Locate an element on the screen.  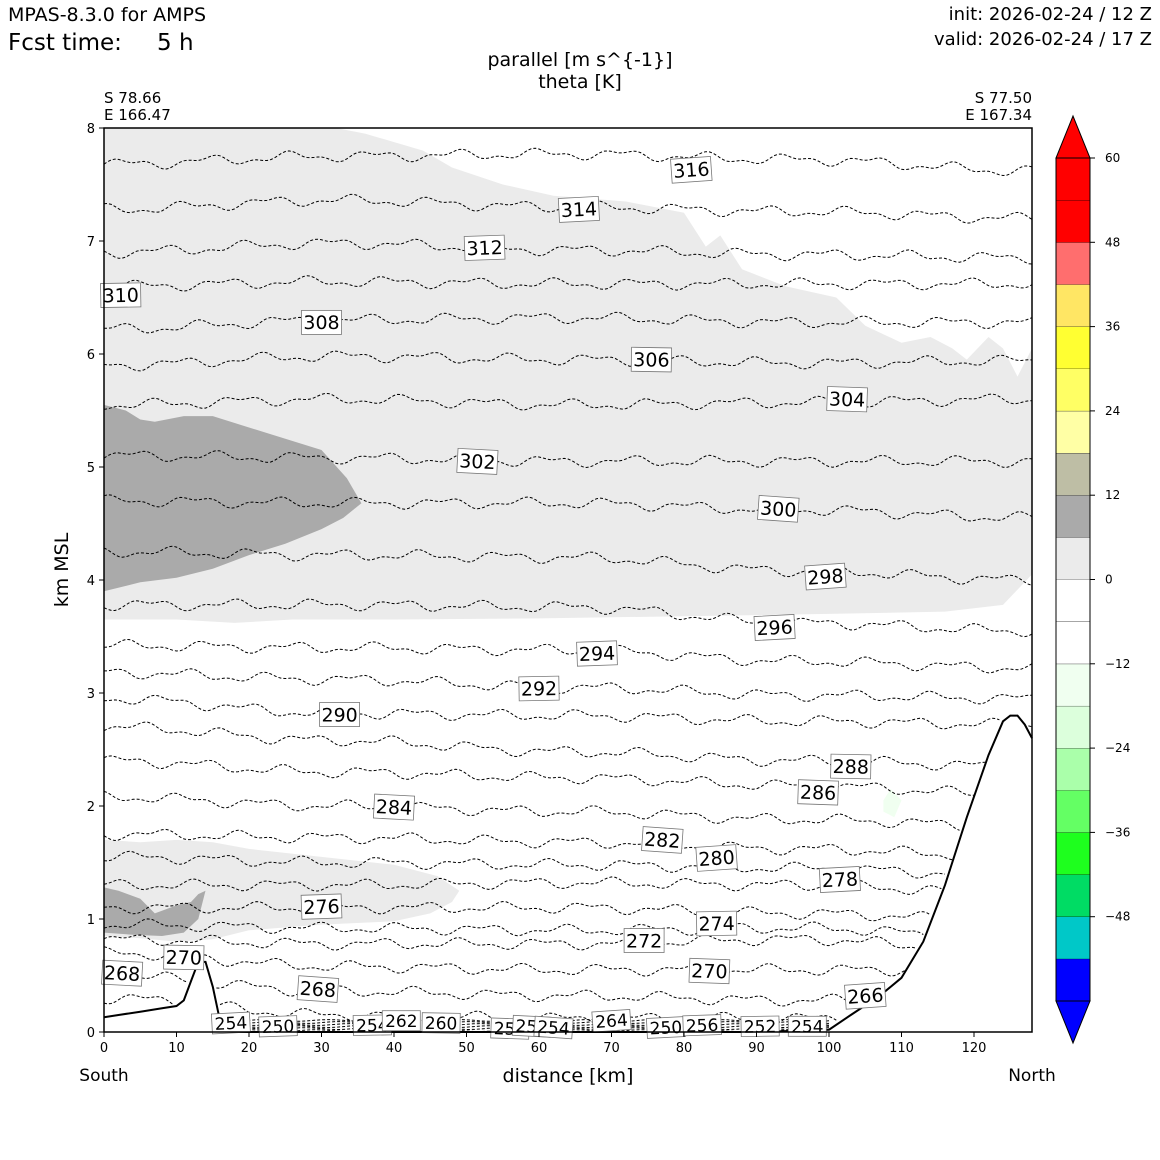
colorbar-tick-label: −48 is located at coordinates (1117, 917).